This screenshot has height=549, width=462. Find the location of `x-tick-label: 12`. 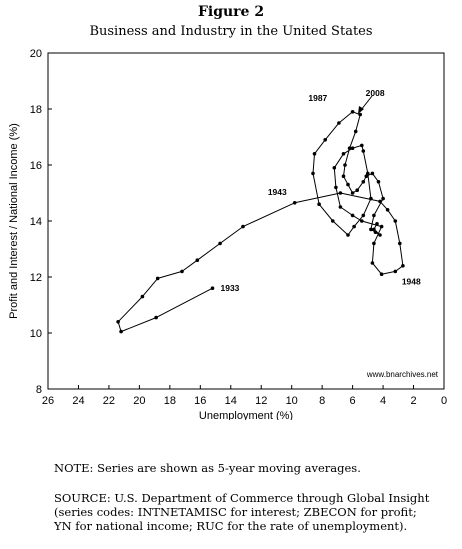

x-tick-label: 12 is located at coordinates (261, 401).